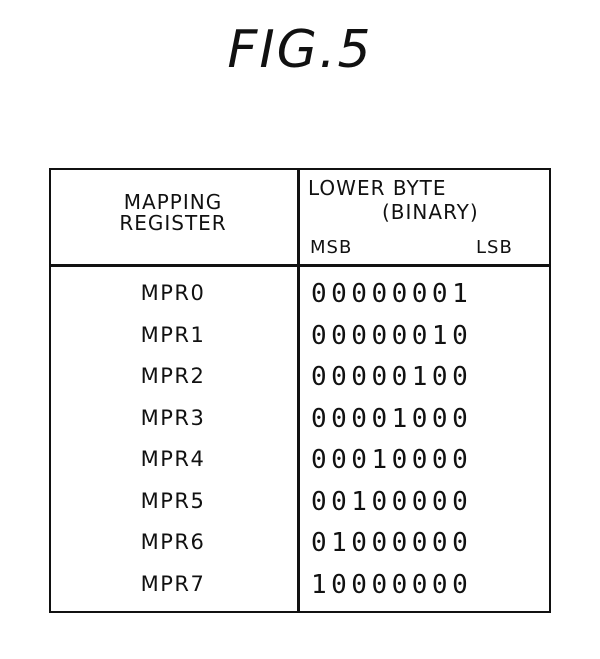  I want to click on mapping-register-header: MAPPING REGISTER, so click(173, 213).